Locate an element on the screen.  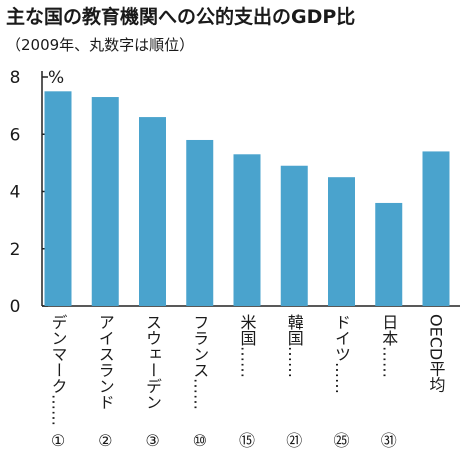
rank-label: ㉛ is located at coordinates (389, 440).